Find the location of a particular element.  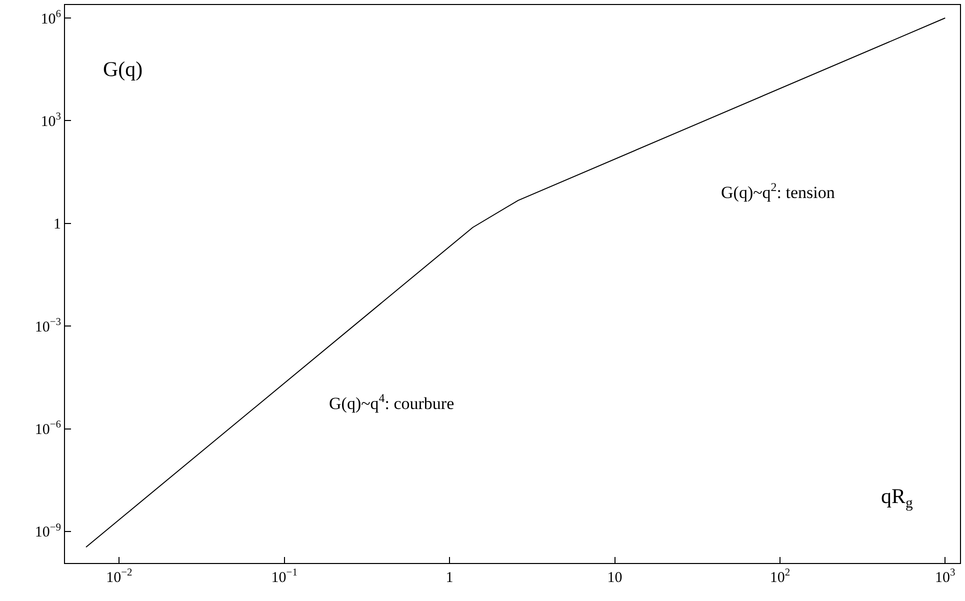

x-tick-label: 10 is located at coordinates (614, 578).